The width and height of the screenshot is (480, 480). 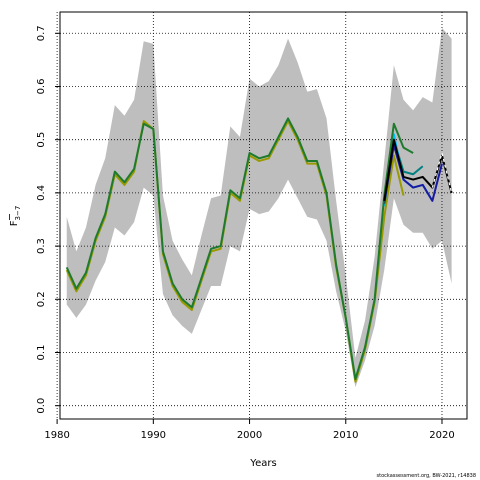 I want to click on y-tick-label: 0.2, so click(x=41, y=299).